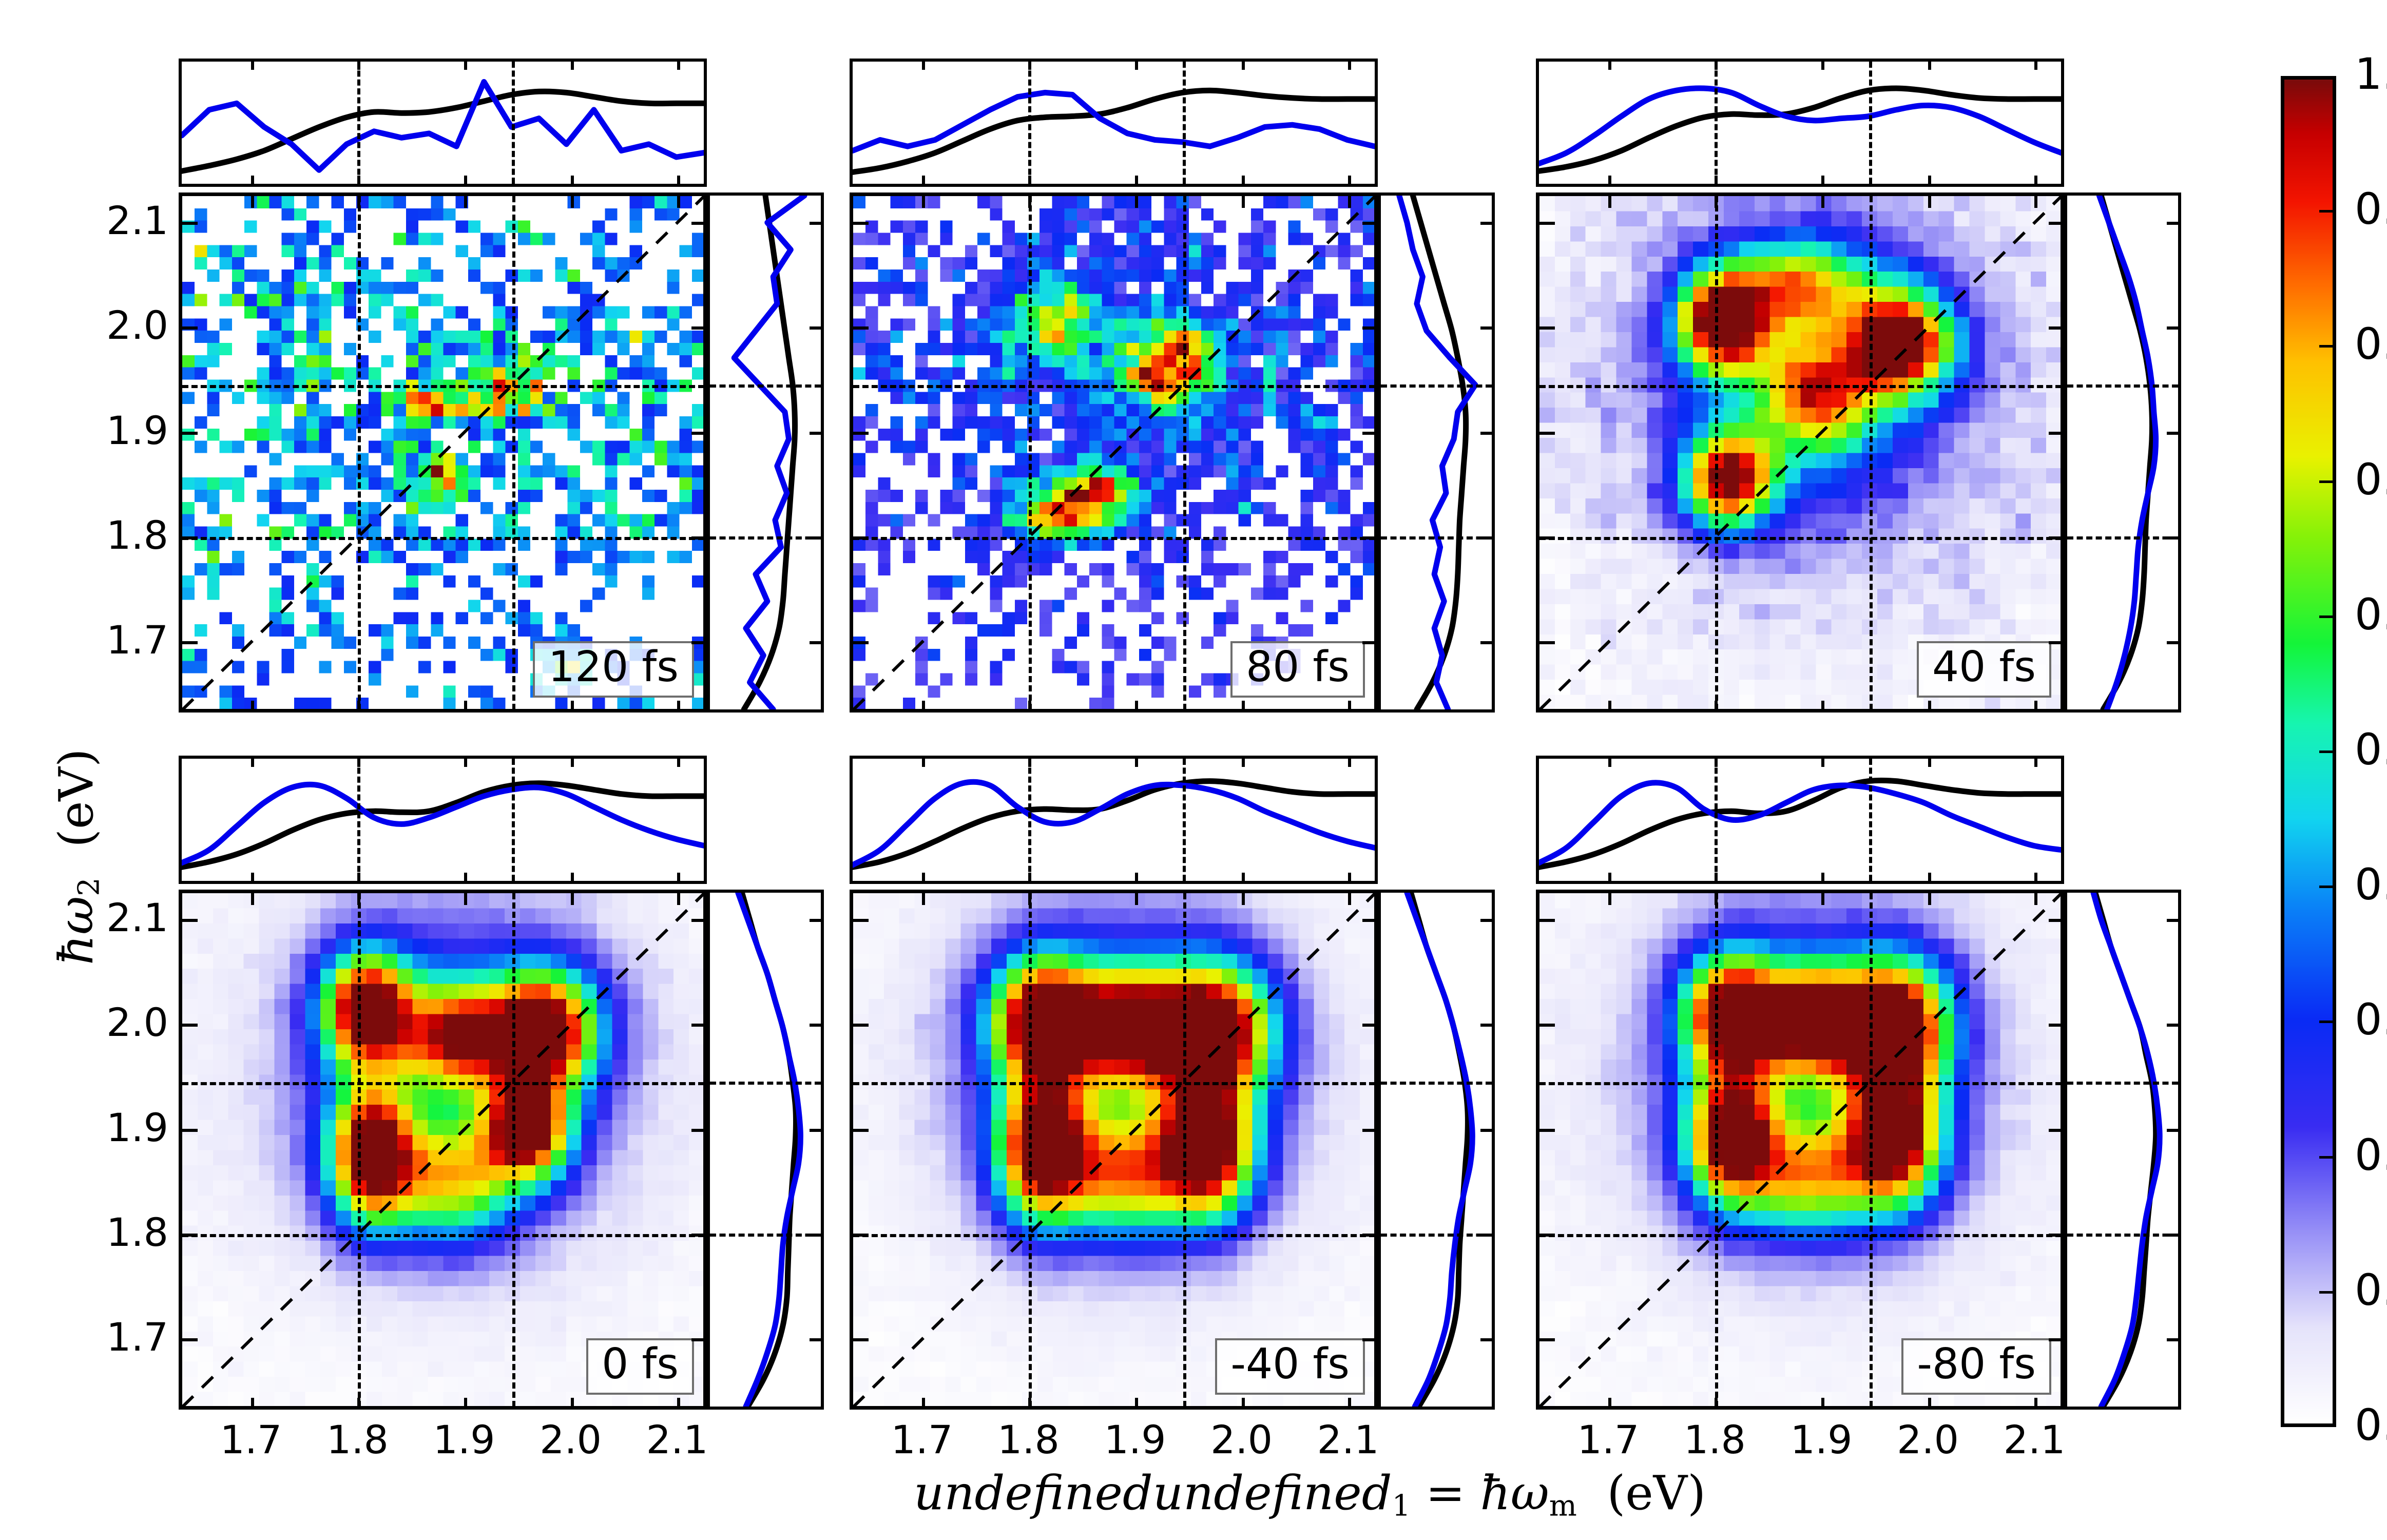 The width and height of the screenshot is (2387, 1540). I want to click on heatmap-axes-pm40: -40 fs, so click(1114, 1150).